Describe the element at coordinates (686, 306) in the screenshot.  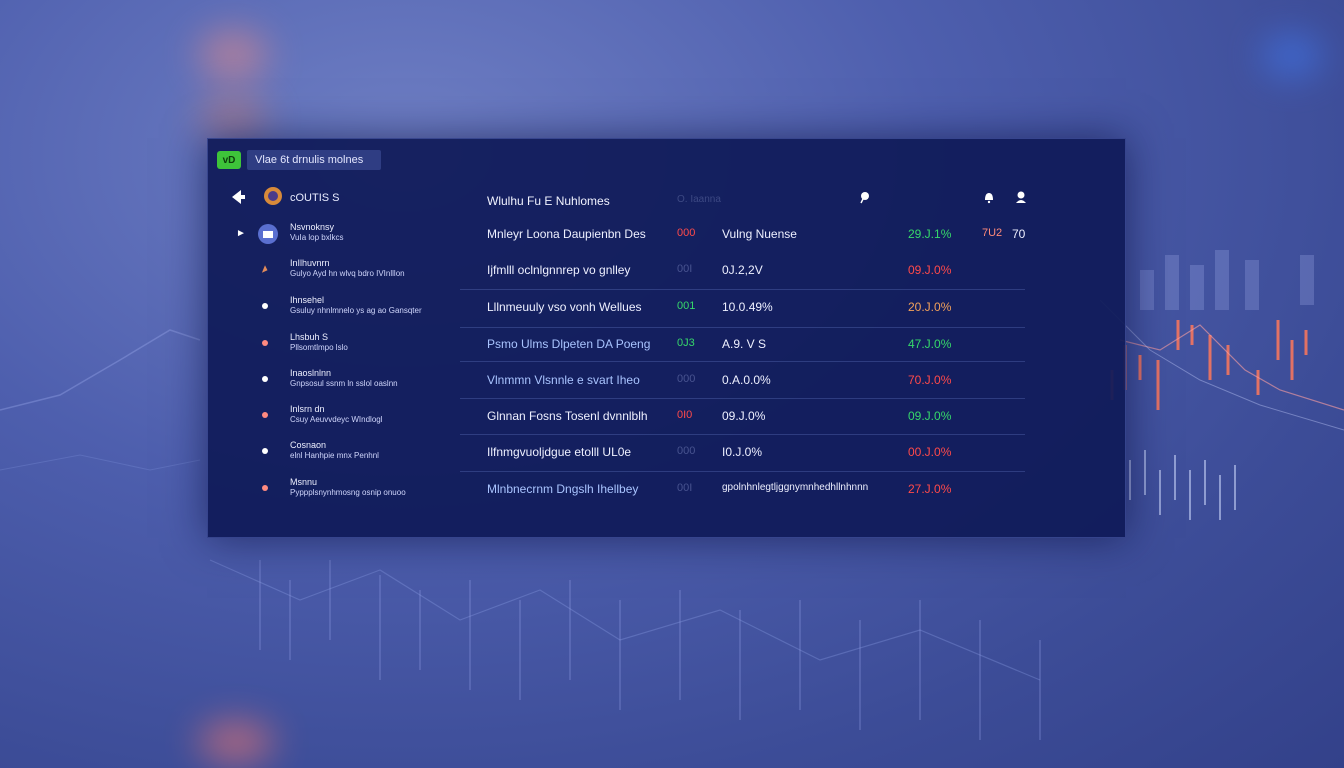
I see `asset-code: 001` at that location.